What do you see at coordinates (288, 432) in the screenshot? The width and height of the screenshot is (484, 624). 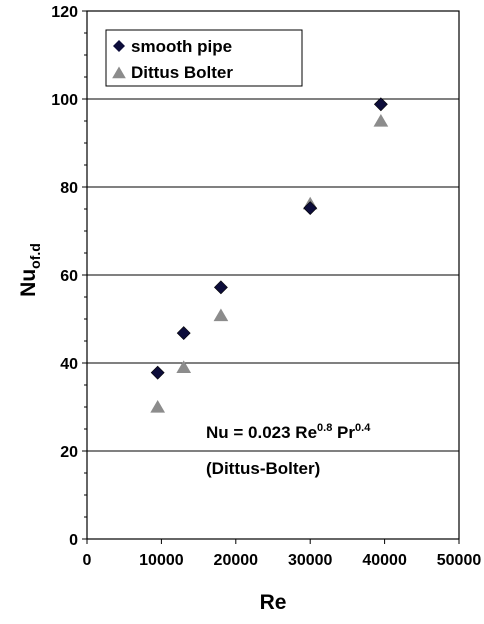 I see `annotation-equation: Nu = 0.023 Re0.8 Pr0.4` at bounding box center [288, 432].